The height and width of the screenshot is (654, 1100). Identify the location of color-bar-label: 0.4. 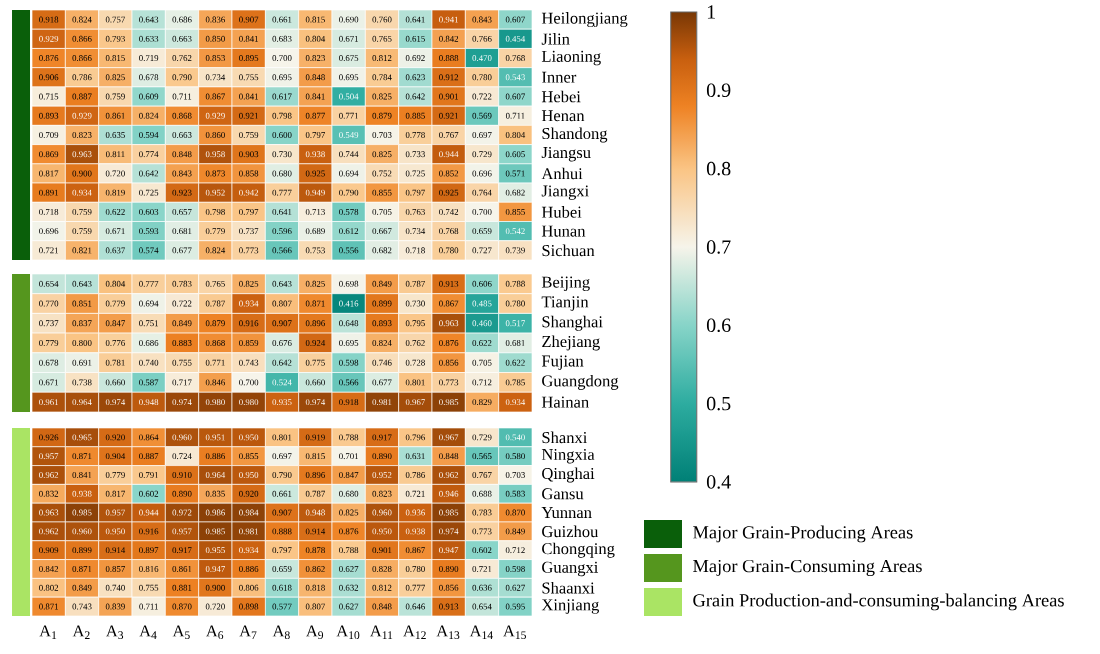
(718, 482).